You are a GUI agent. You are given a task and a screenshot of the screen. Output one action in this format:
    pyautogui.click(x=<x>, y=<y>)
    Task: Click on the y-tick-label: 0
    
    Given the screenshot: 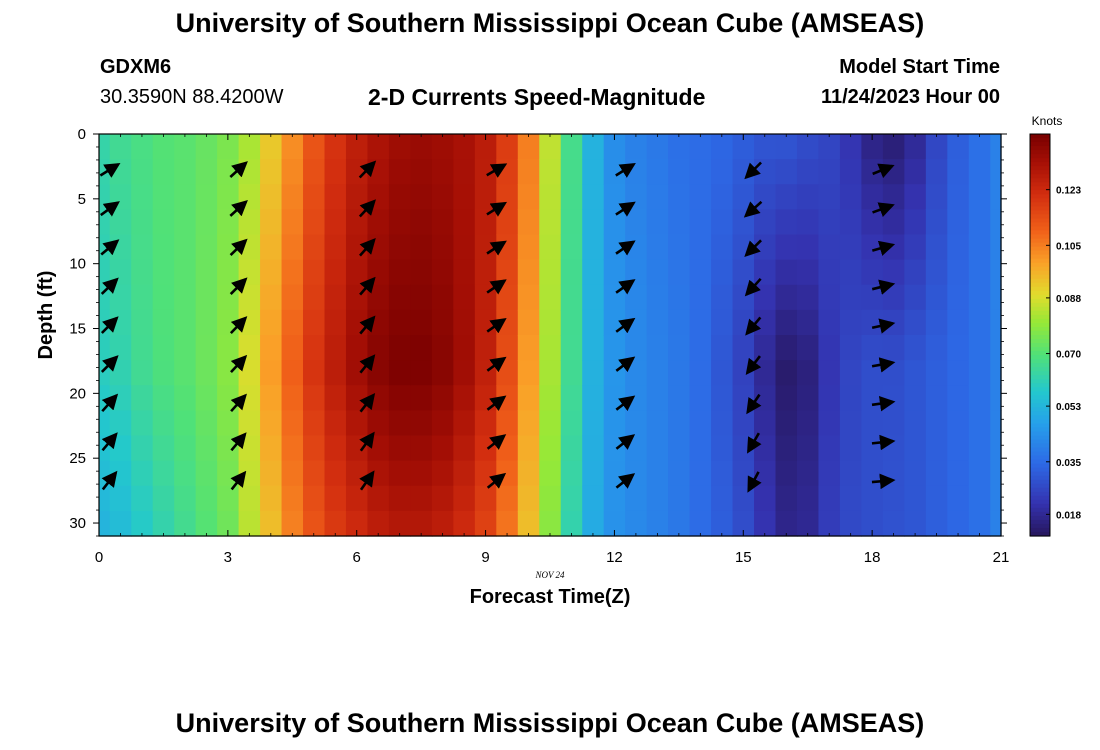 What is the action you would take?
    pyautogui.click(x=82, y=134)
    